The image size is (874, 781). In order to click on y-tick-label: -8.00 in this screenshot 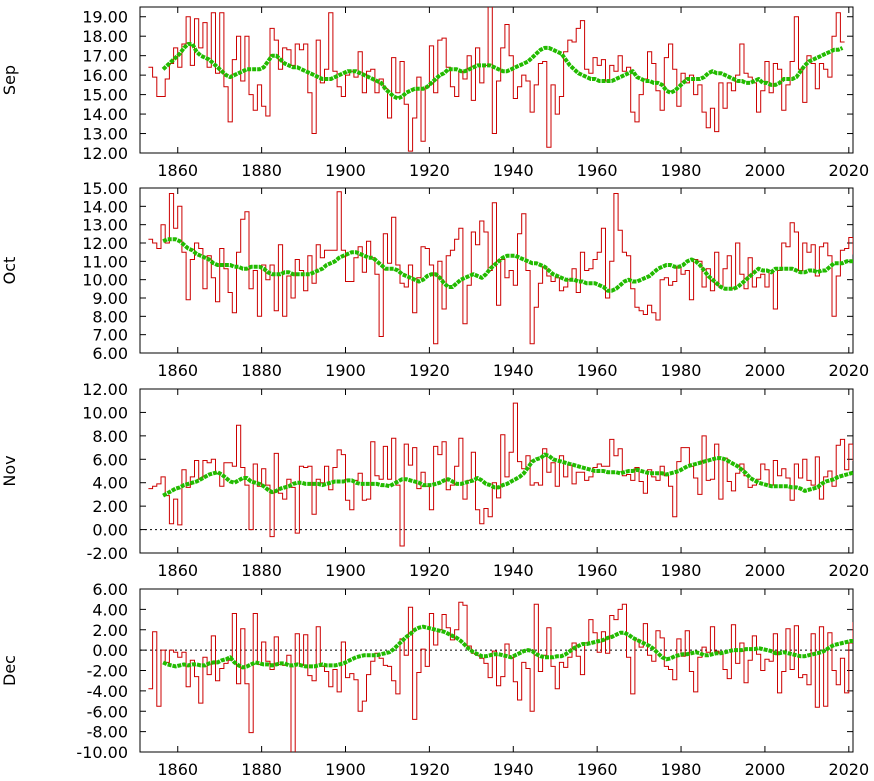, I will do `click(107, 732)`.